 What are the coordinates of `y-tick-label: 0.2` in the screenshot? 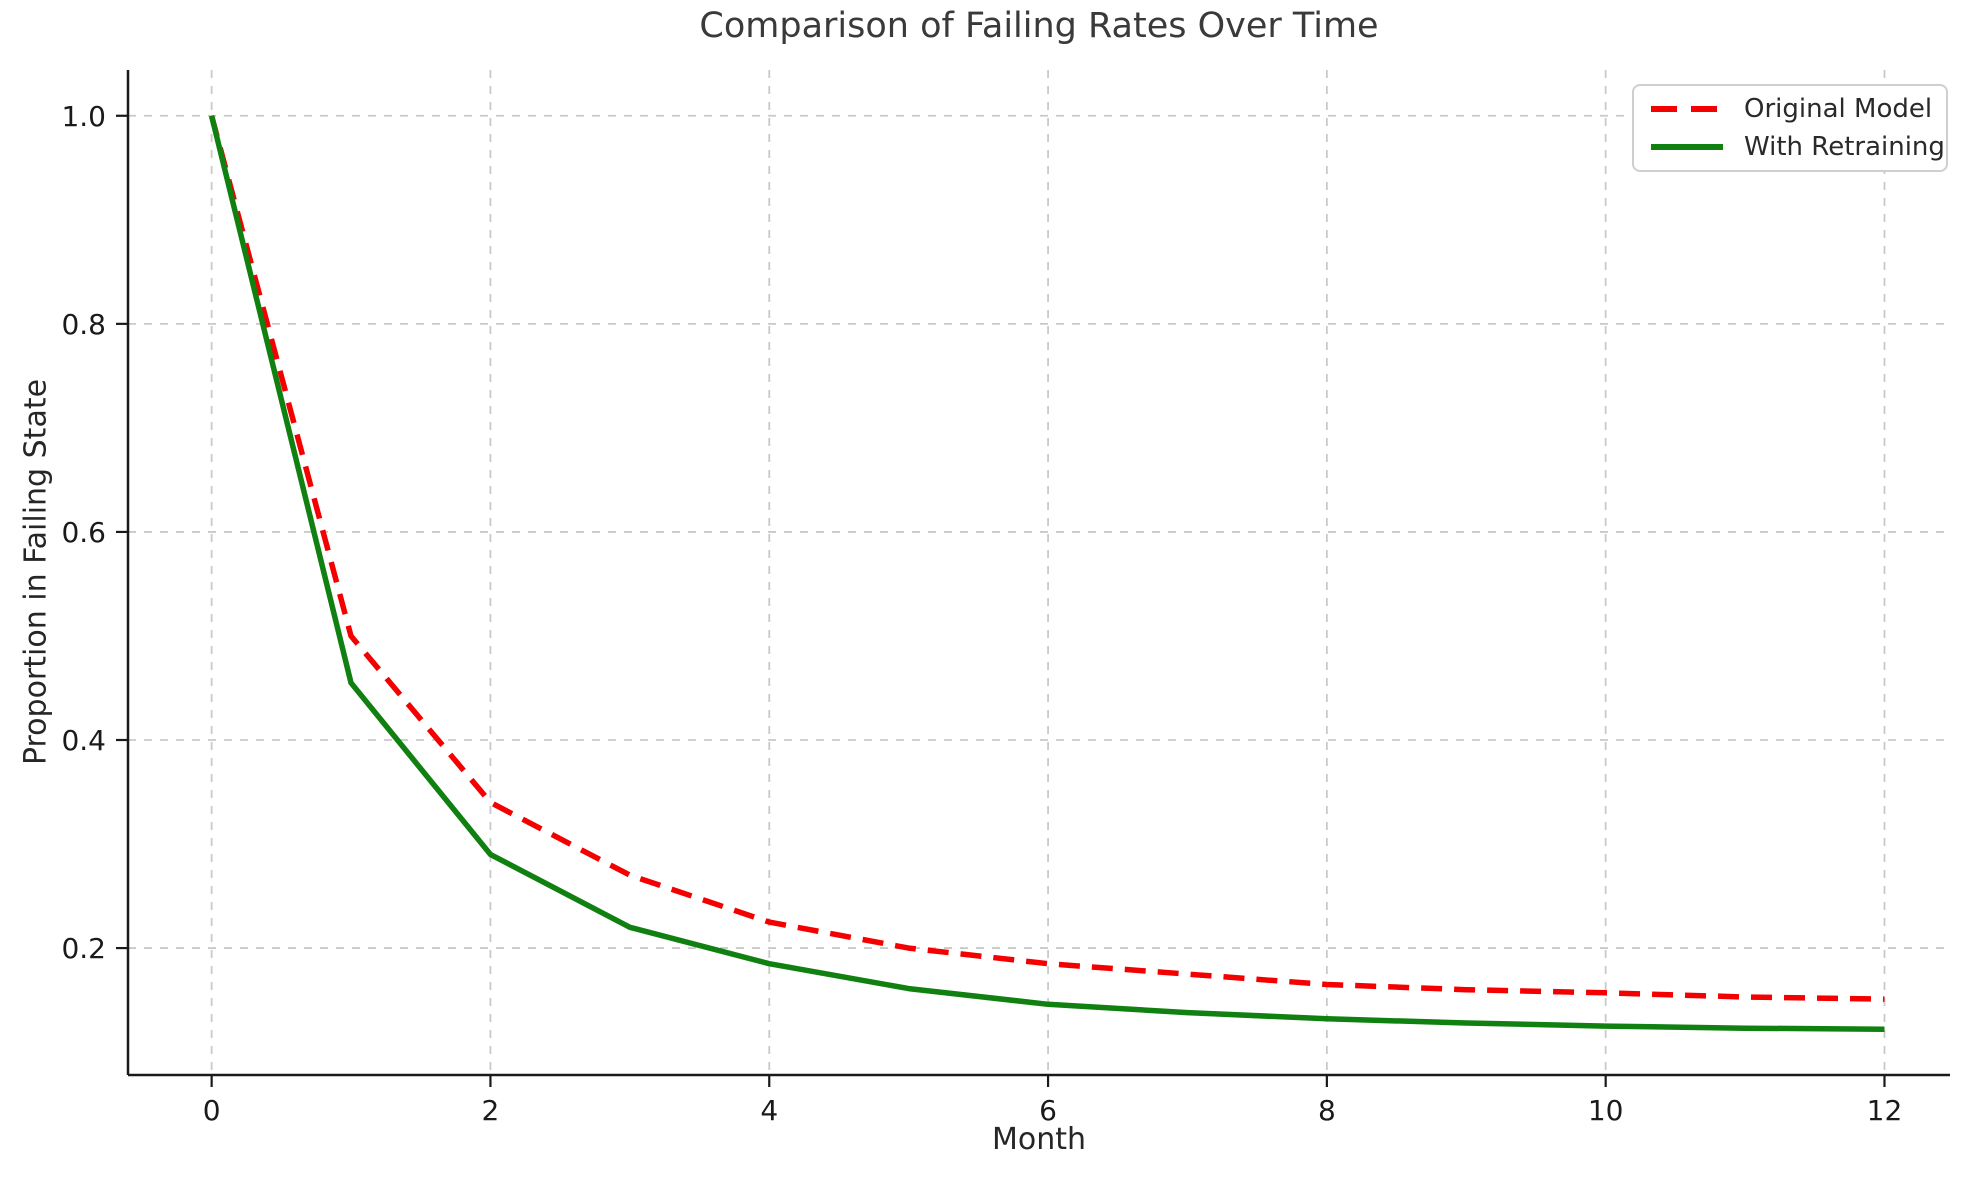 It's located at (83, 948).